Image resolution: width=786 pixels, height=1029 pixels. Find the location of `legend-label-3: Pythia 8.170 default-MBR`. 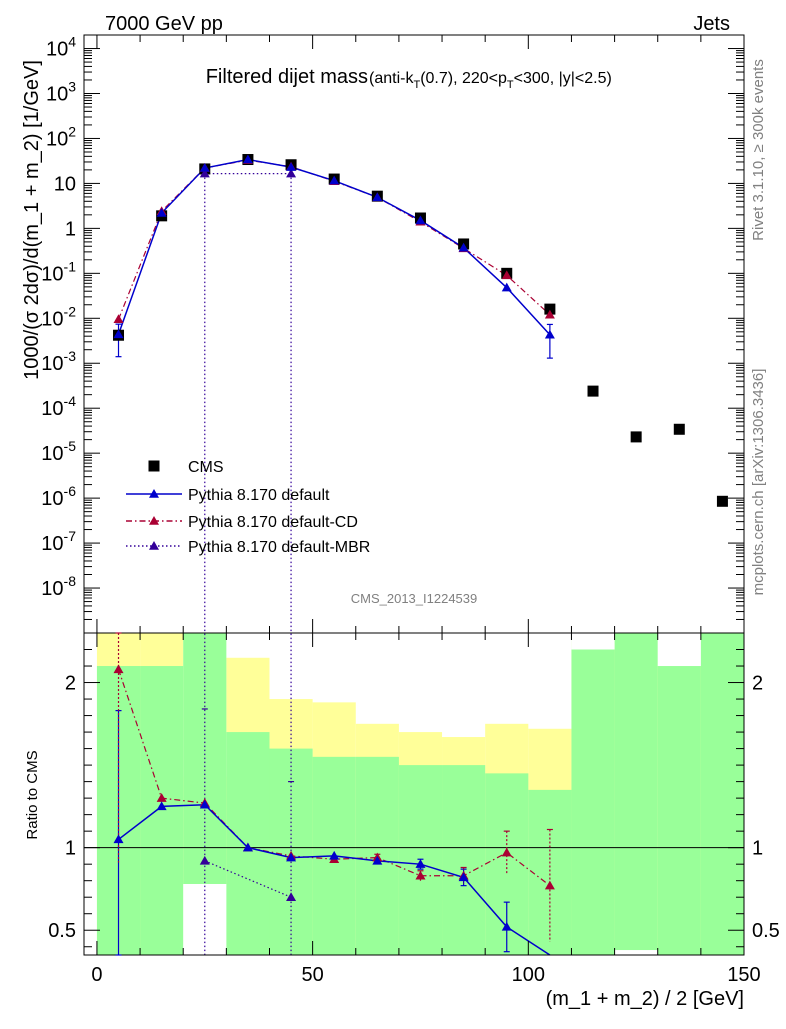

legend-label-3: Pythia 8.170 default-MBR is located at coordinates (279, 547).